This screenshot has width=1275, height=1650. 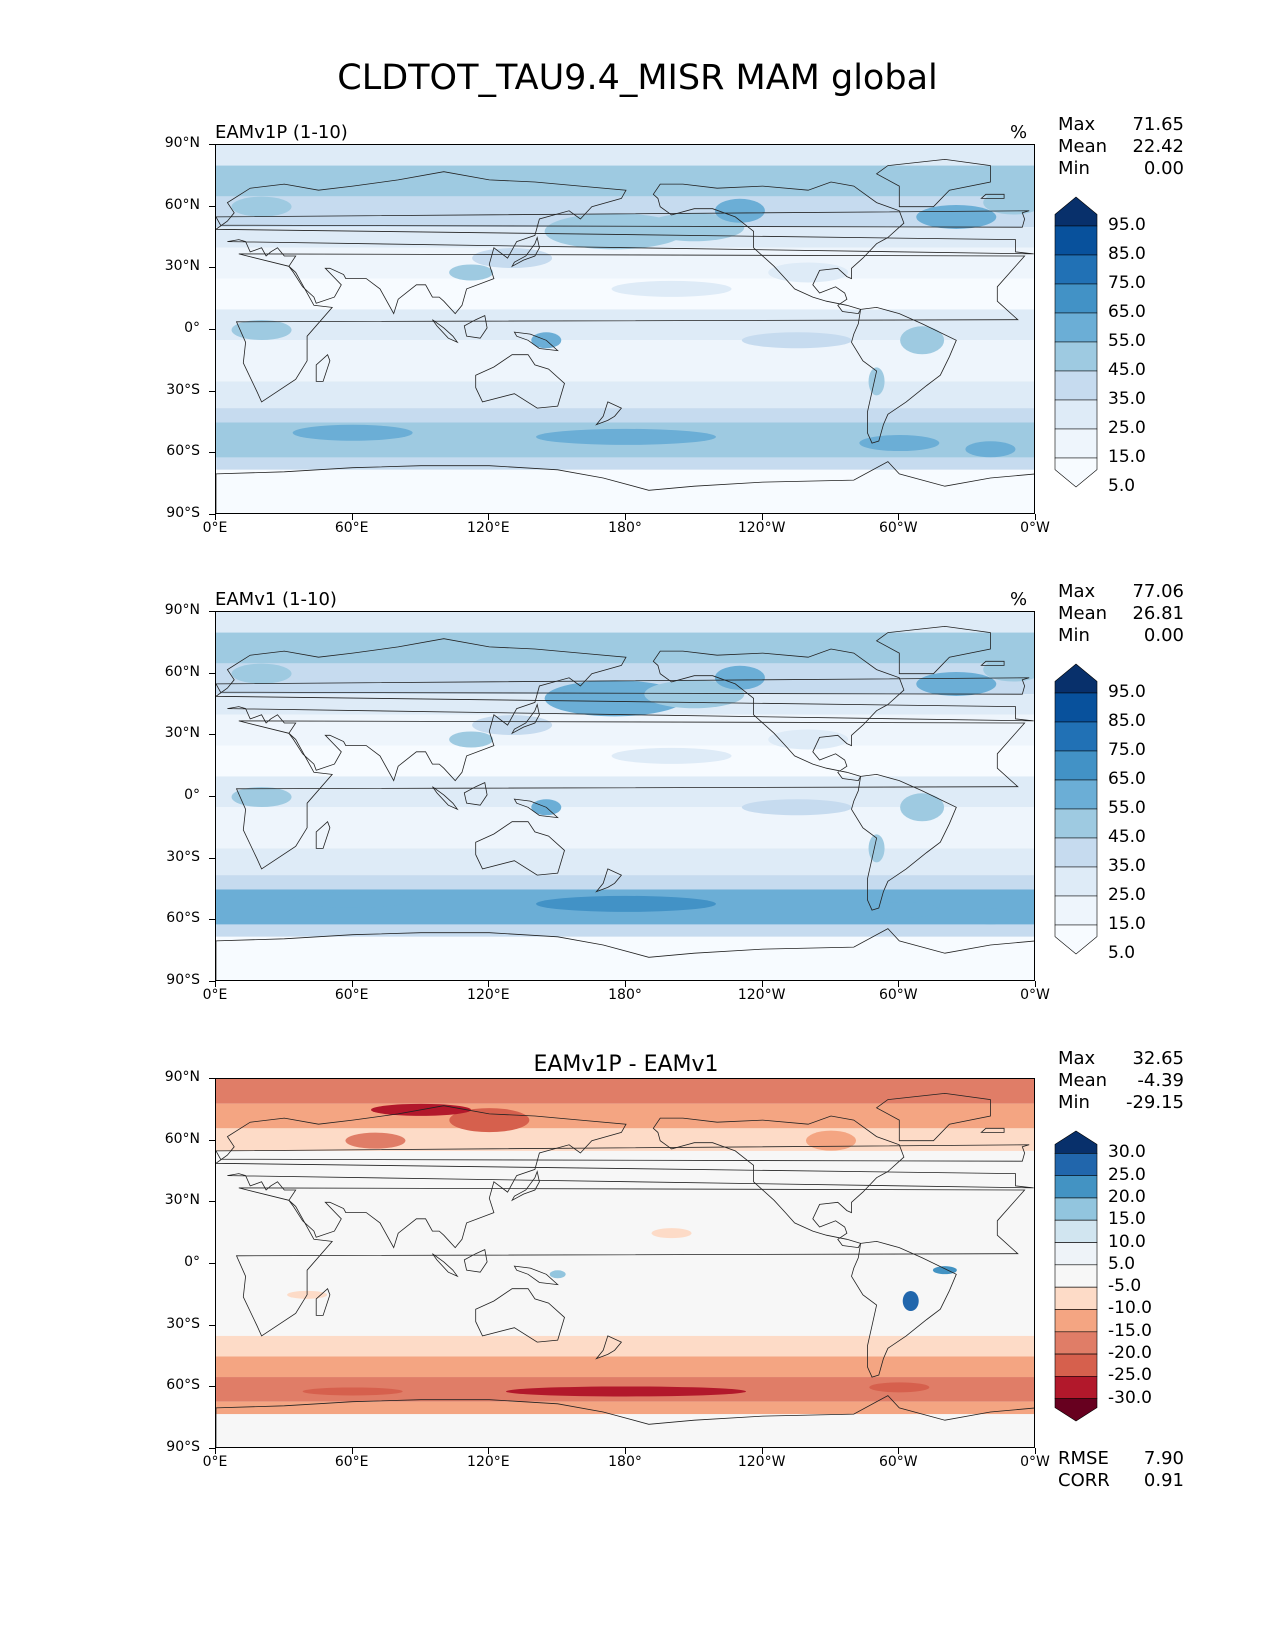 What do you see at coordinates (1127, 808) in the screenshot?
I see `colorbar-label: 55.0` at bounding box center [1127, 808].